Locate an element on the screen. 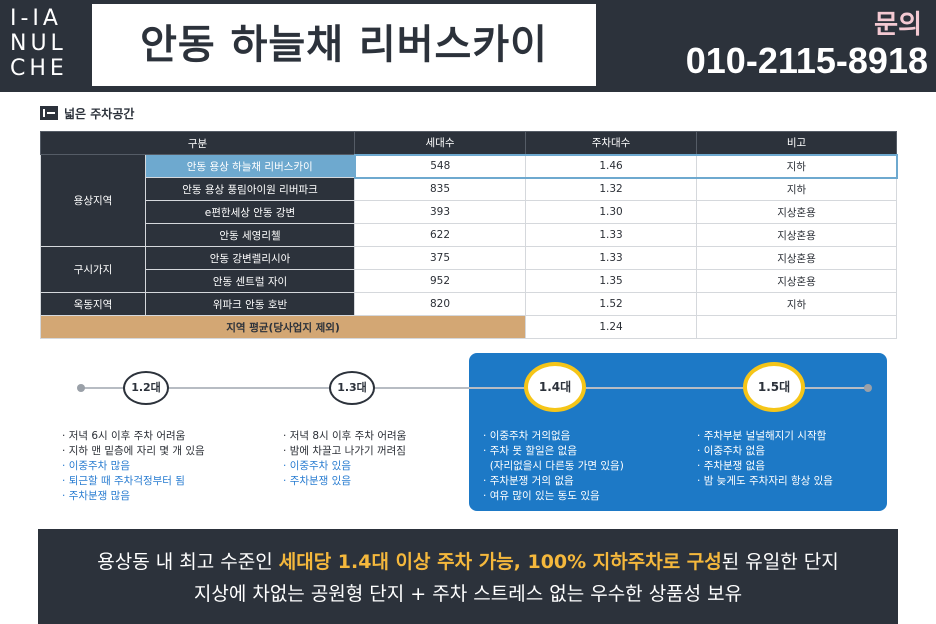  list-item: · 이중주차 없음 is located at coordinates (731, 451).